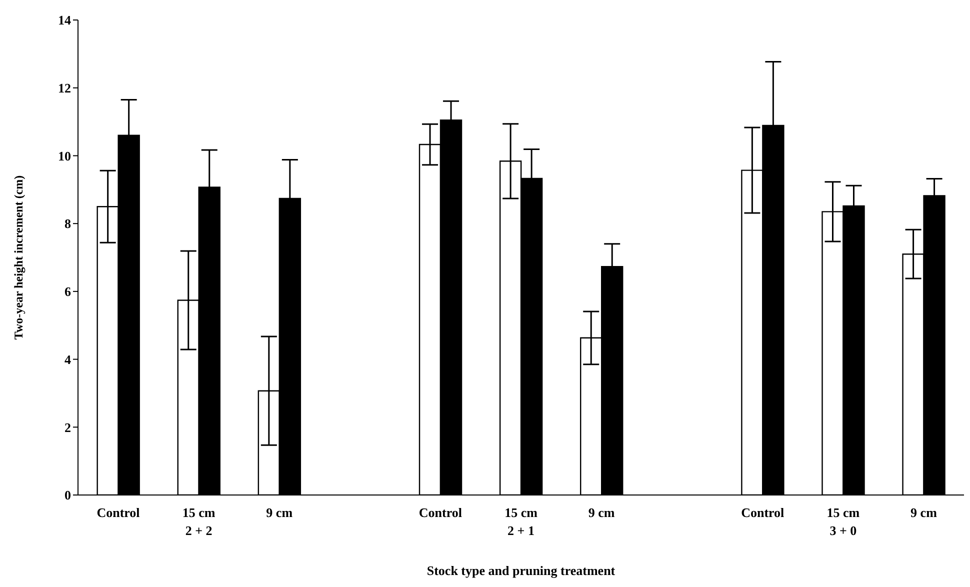 This screenshot has width=970, height=587. I want to click on y-tick-label: 8, so click(68, 224).